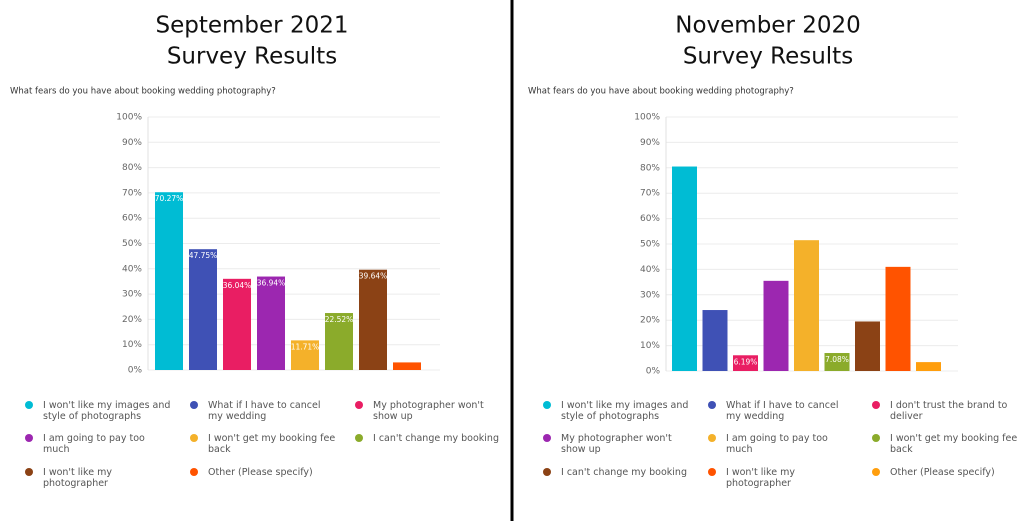 This screenshot has width=1024, height=521. What do you see at coordinates (237, 285) in the screenshot?
I see `value-label: 36.04%` at bounding box center [237, 285].